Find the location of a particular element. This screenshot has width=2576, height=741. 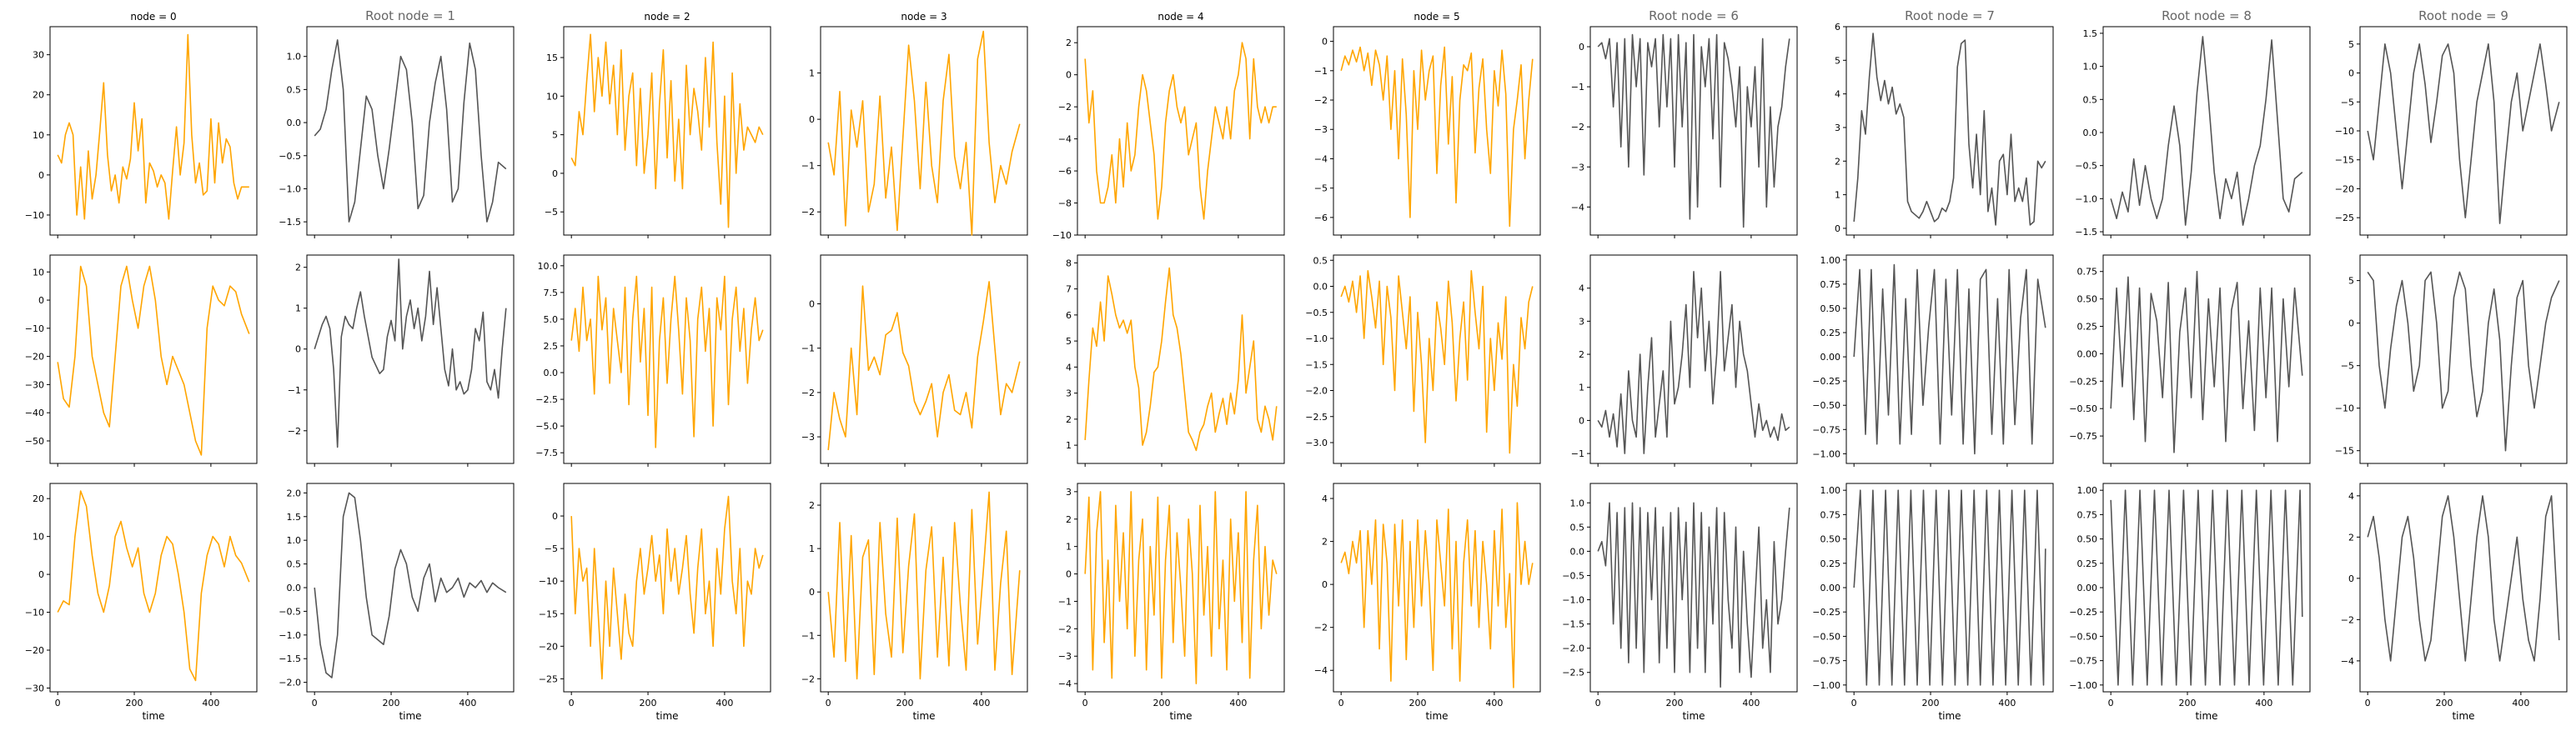

panel-r2-c3: −2 −1 0 1 2 0 200 400 time is located at coordinates (914, 603).